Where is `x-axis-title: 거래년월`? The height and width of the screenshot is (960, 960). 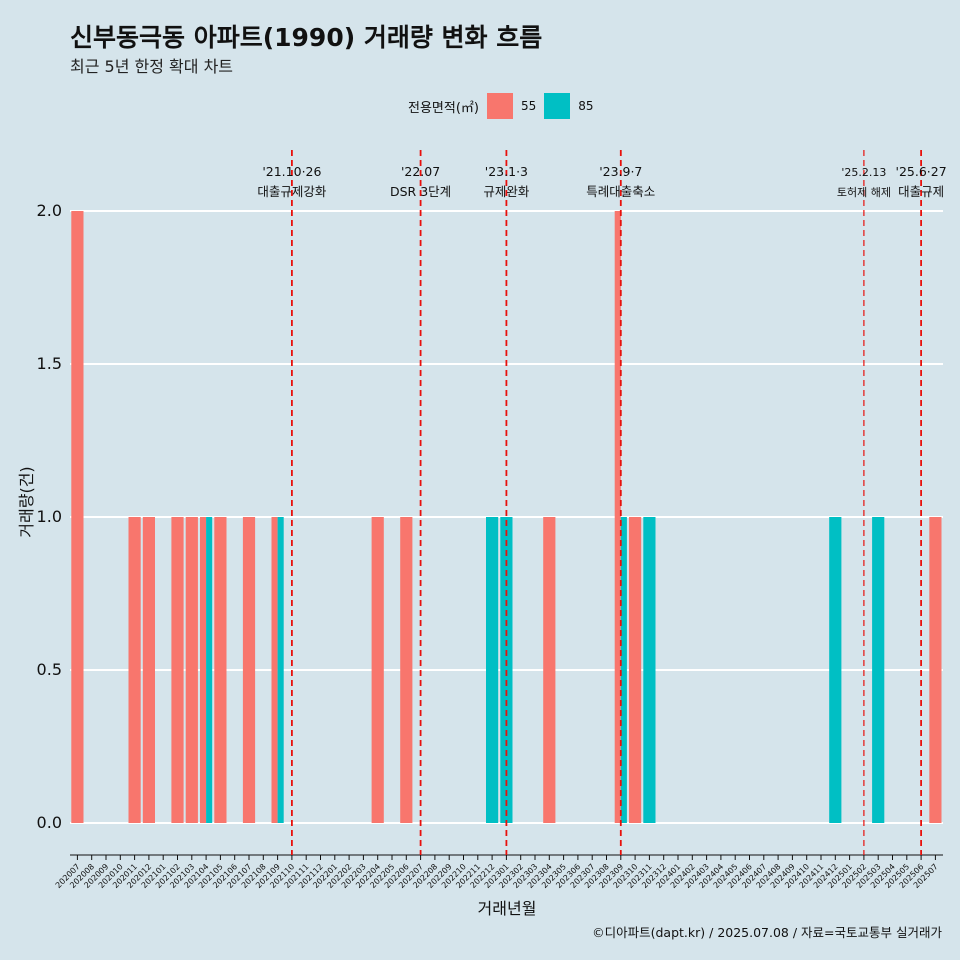
x-axis-title: 거래년월 is located at coordinates (507, 908).